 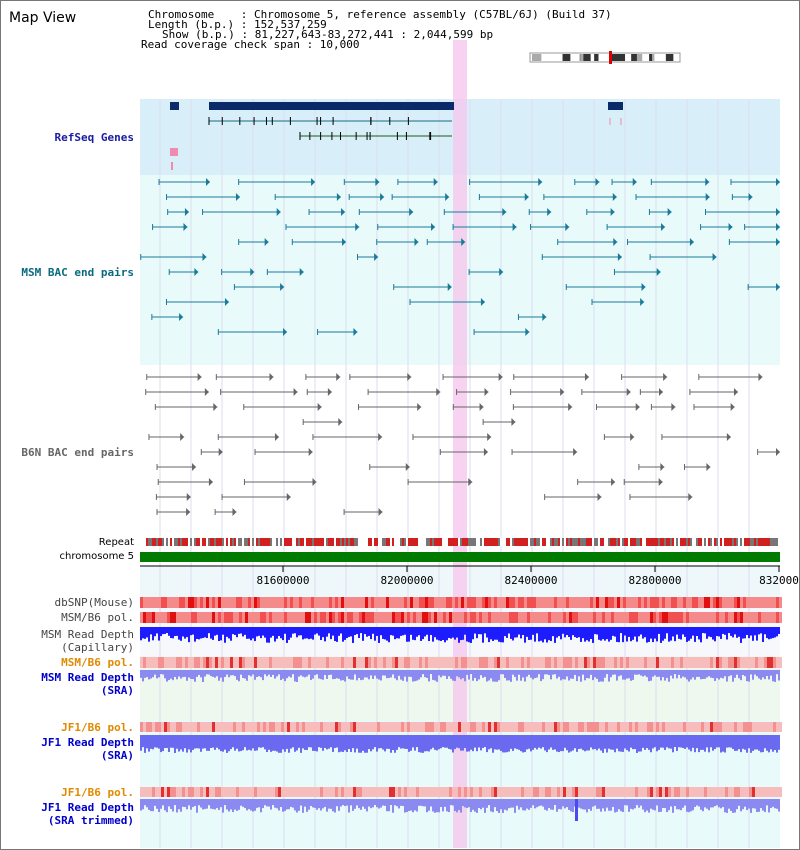 What do you see at coordinates (94, 602) in the screenshot?
I see `track-label-dbsnp: dbSNP(Mouse)` at bounding box center [94, 602].